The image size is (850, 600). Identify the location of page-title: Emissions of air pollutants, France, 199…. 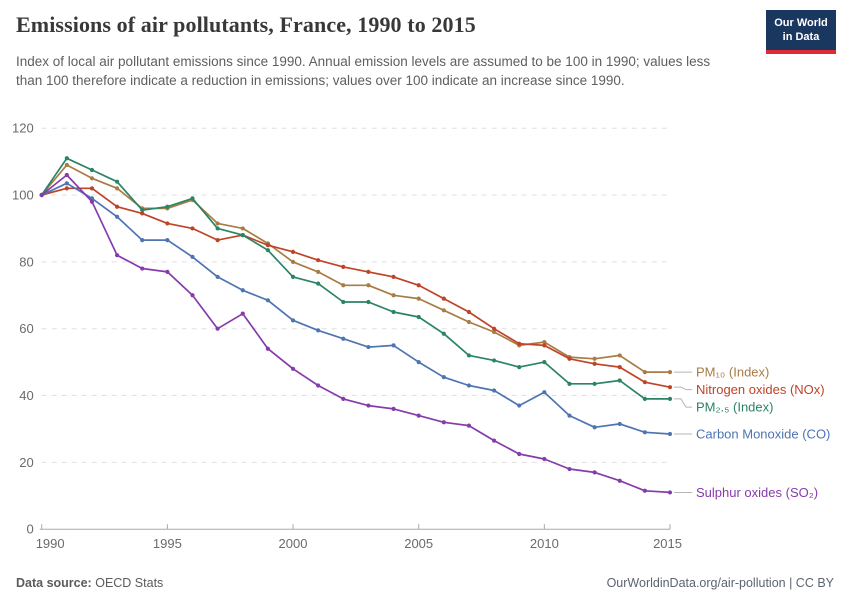
(246, 24).